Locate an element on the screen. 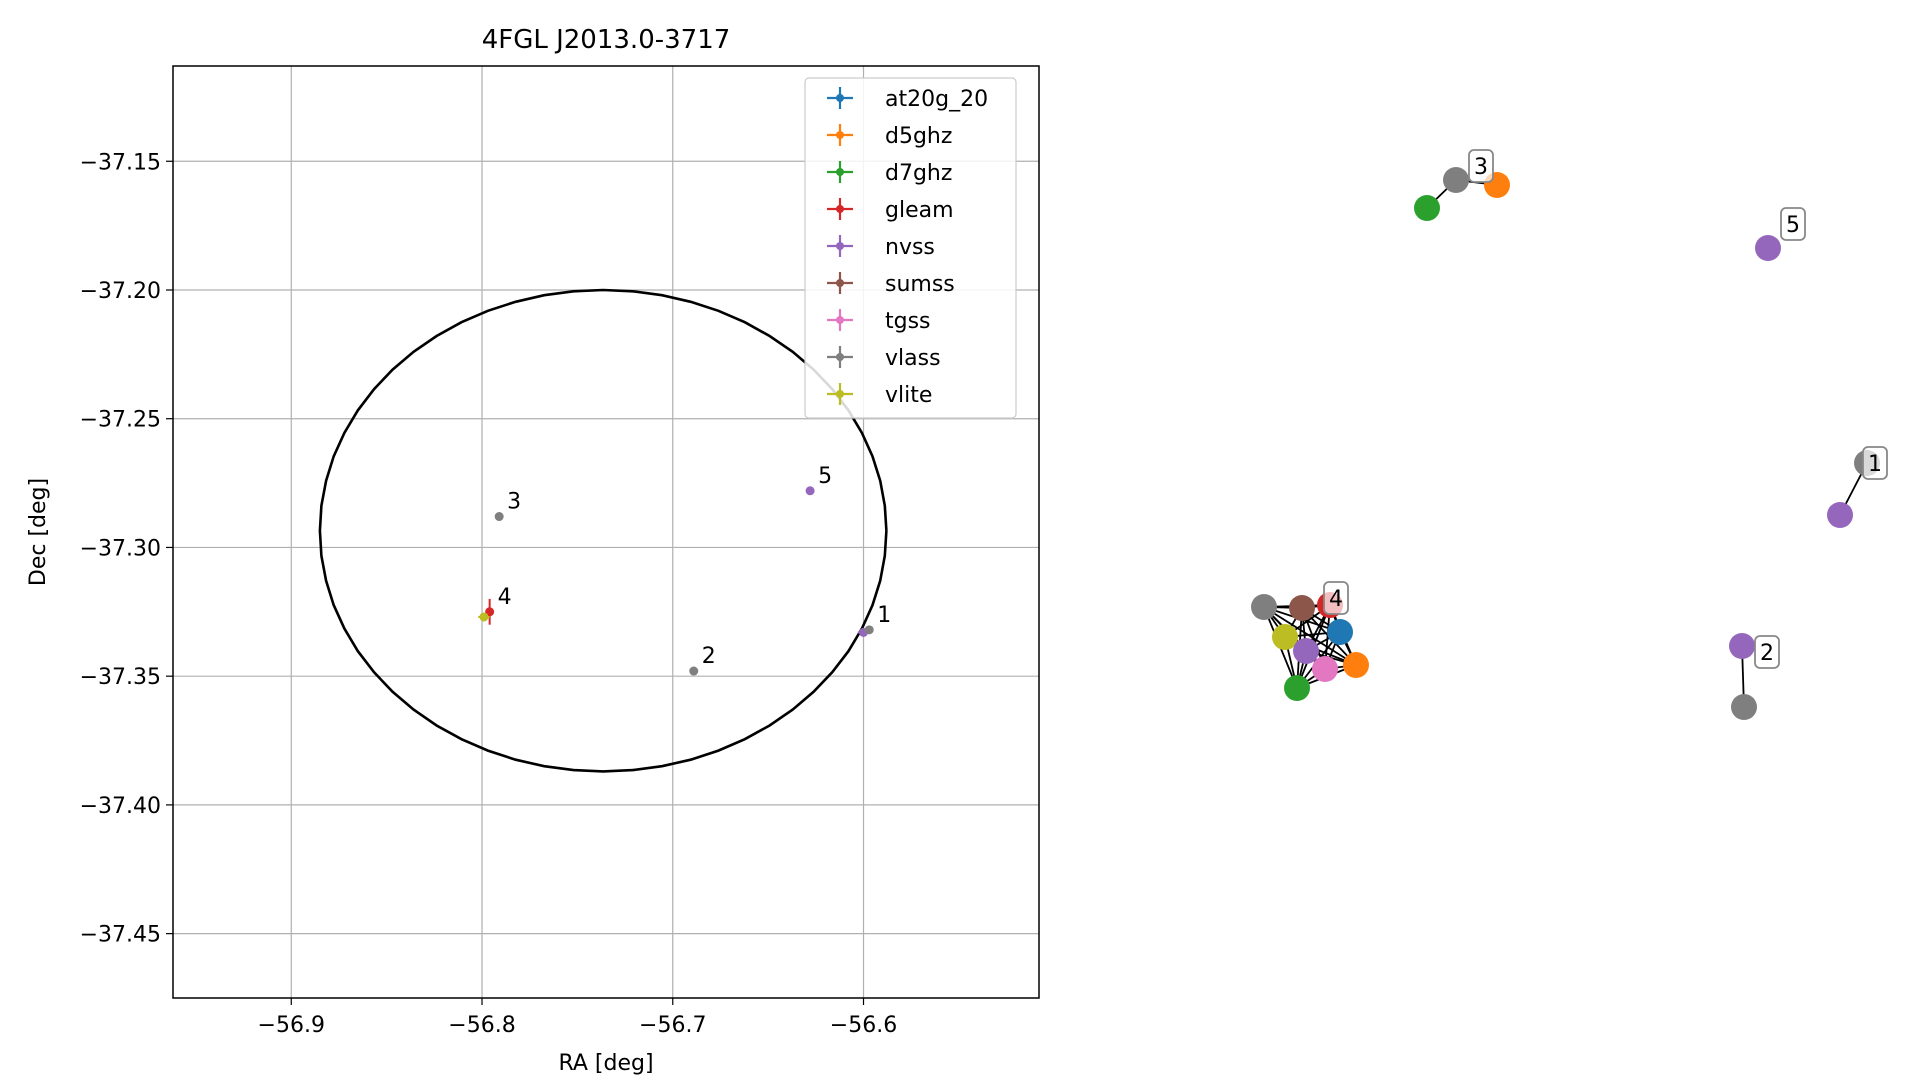 This screenshot has width=1919, height=1080. y-tick-label: −37.20 is located at coordinates (120, 291).